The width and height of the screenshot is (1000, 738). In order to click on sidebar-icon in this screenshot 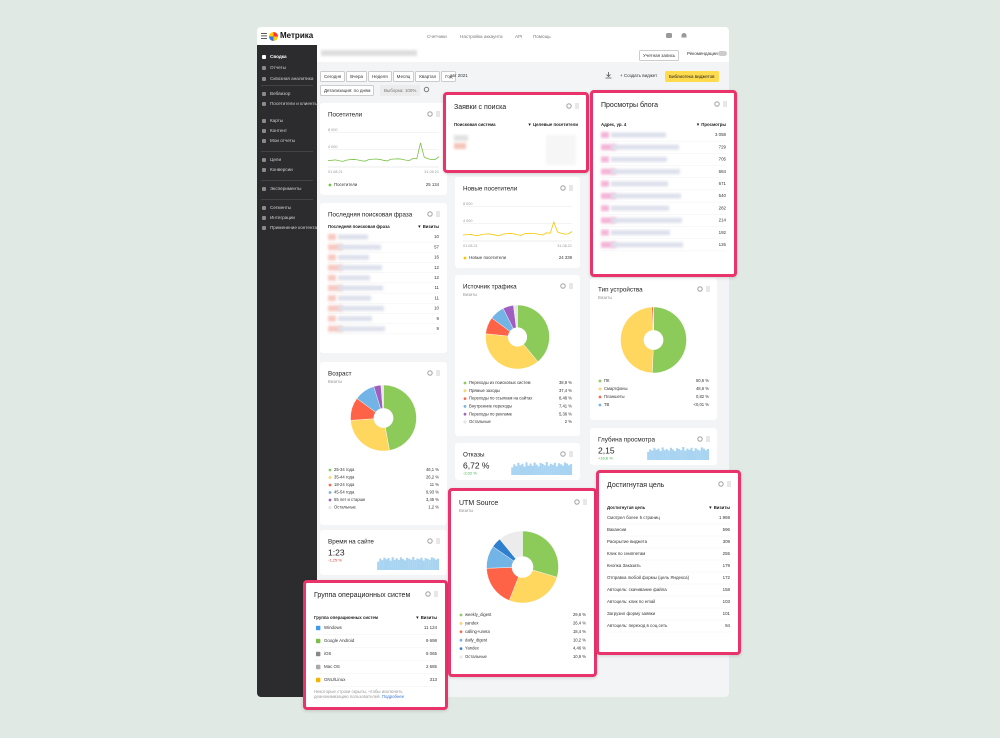, I will do `click(264, 56)`.